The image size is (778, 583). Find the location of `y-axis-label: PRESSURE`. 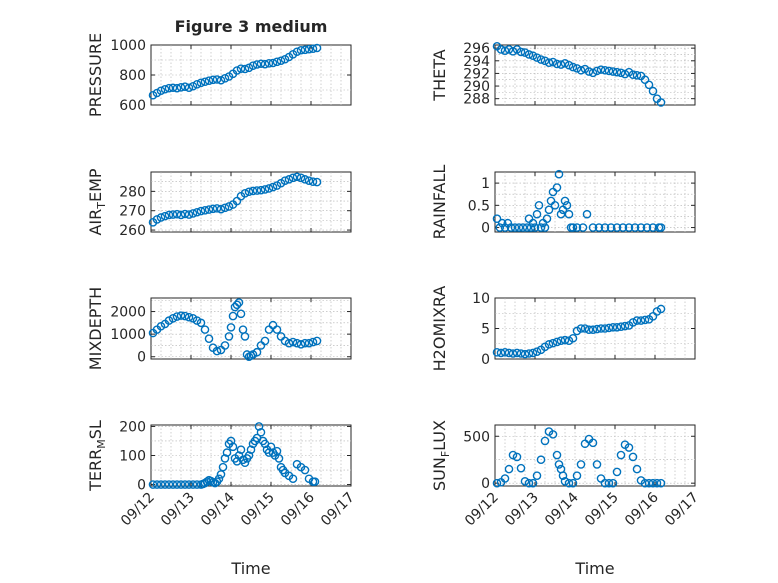

y-axis-label: PRESSURE is located at coordinates (95, 75).